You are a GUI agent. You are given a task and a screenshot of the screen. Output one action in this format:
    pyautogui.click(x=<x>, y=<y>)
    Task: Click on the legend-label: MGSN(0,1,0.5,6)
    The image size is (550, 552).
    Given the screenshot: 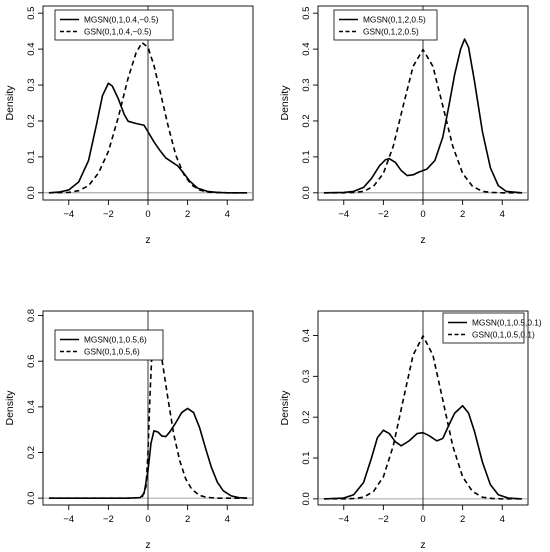 What is the action you would take?
    pyautogui.click(x=115, y=340)
    